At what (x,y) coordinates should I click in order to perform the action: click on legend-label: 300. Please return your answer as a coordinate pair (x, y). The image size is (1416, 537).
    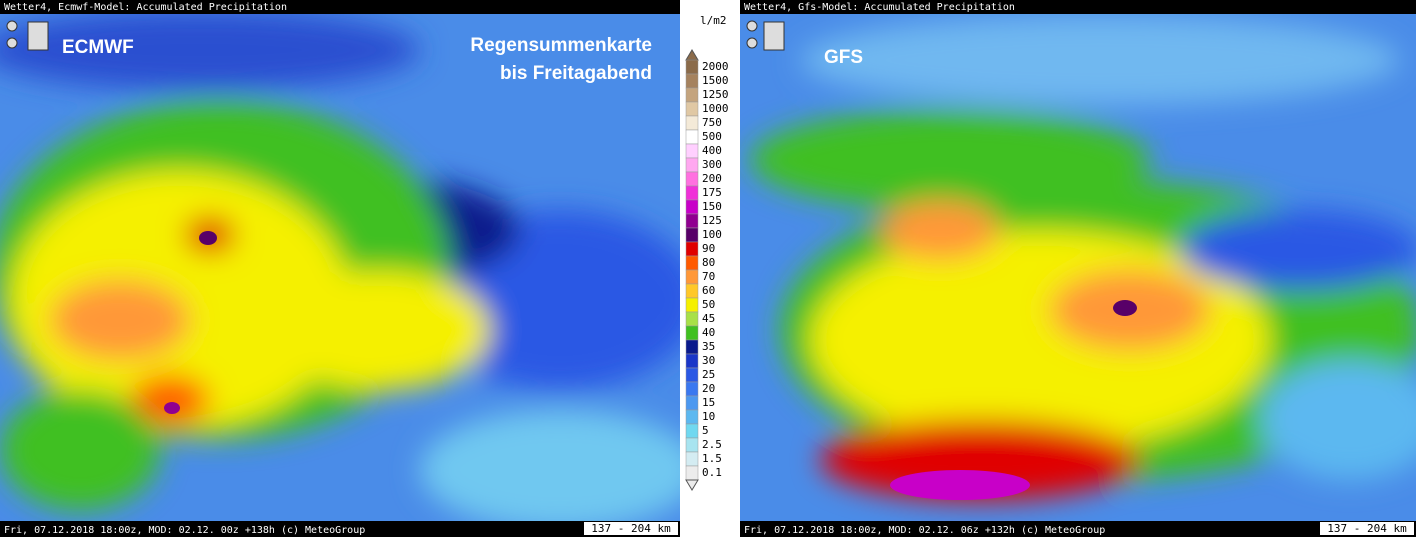
    Looking at the image, I should click on (712, 164).